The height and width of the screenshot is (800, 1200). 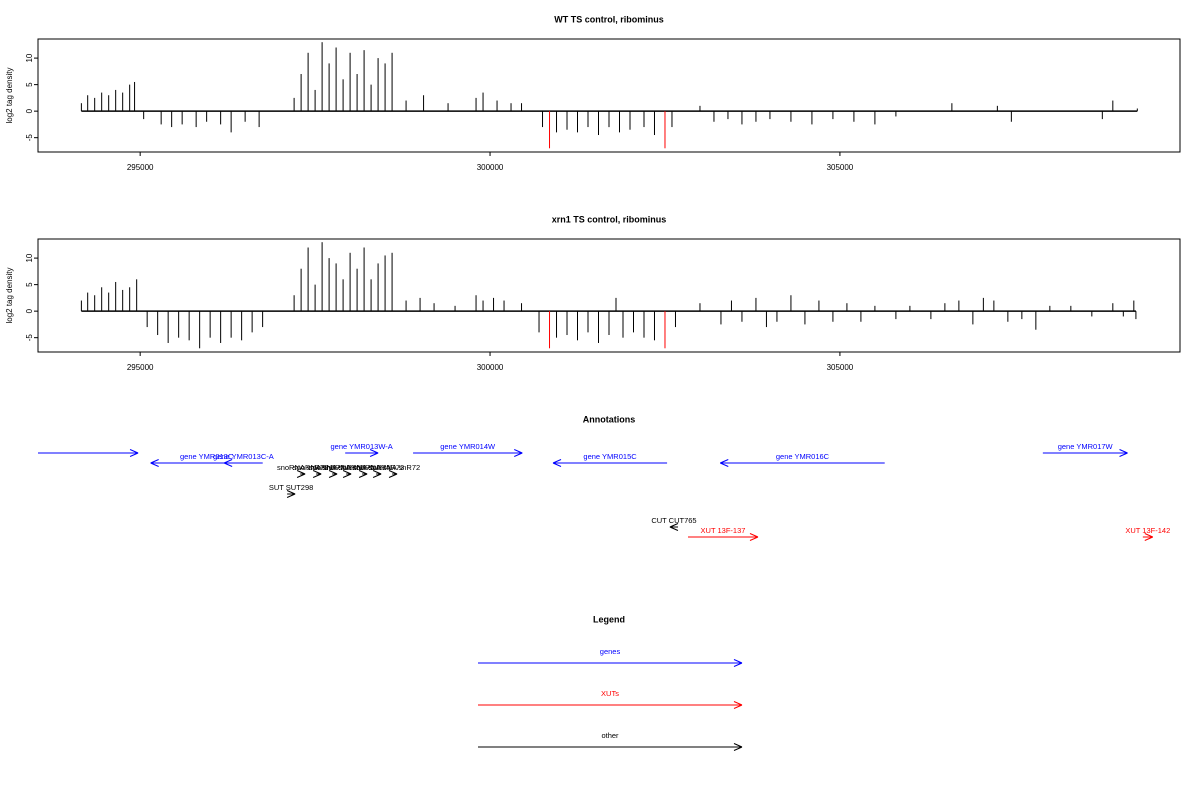 I want to click on feature-label: gene YMR013W-A, so click(x=362, y=446).